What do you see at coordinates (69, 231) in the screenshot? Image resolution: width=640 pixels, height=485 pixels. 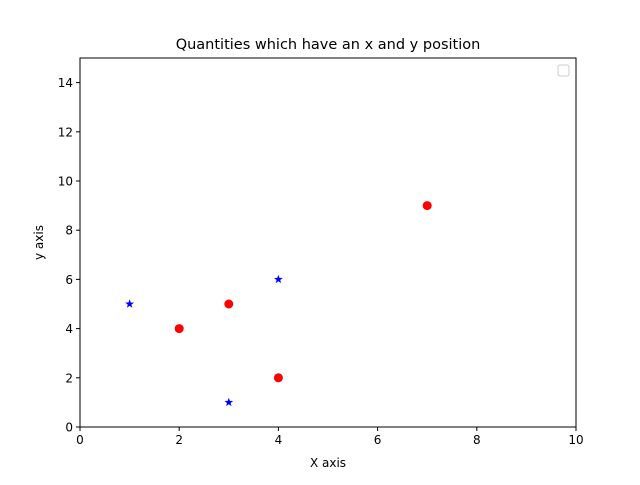 I see `y-tick-label: 8` at bounding box center [69, 231].